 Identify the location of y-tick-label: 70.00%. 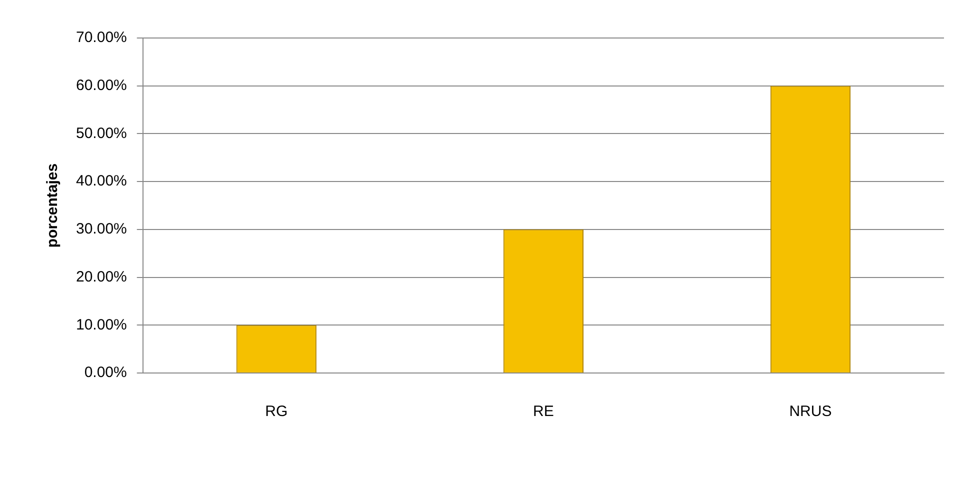
(101, 37).